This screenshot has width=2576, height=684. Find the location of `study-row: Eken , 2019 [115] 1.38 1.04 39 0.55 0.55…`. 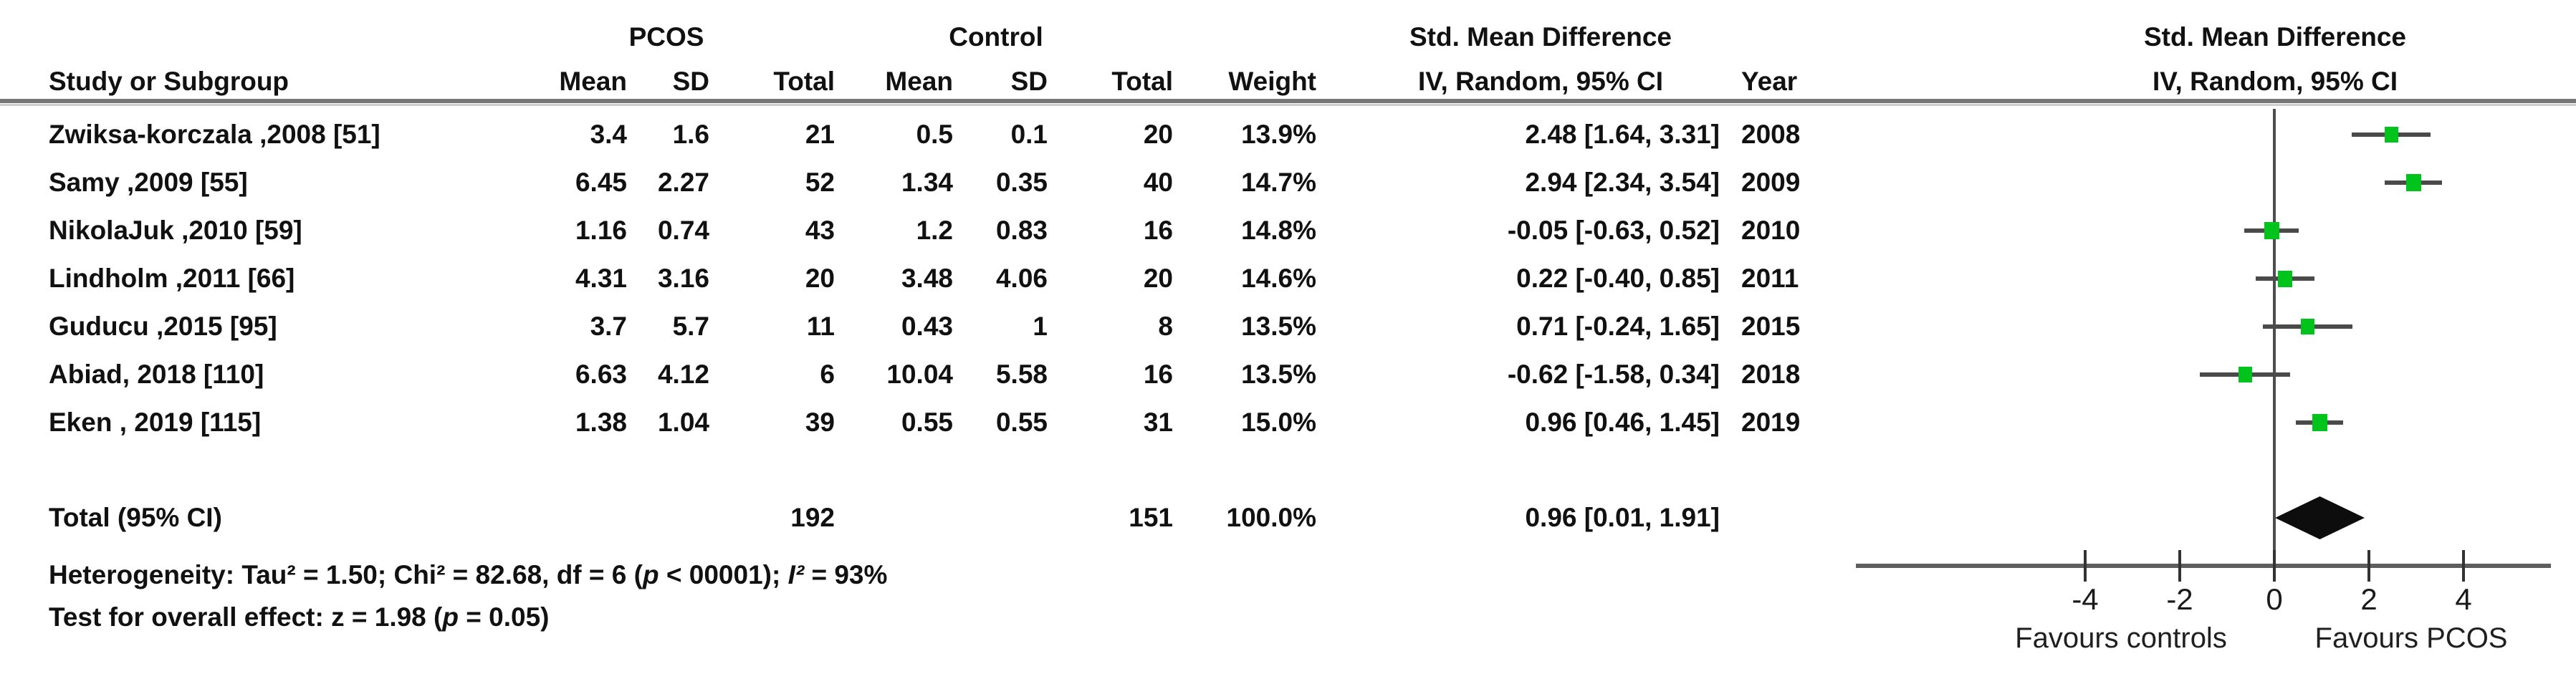

study-row: Eken , 2019 [115] 1.38 1.04 39 0.55 0.55… is located at coordinates (1288, 422).